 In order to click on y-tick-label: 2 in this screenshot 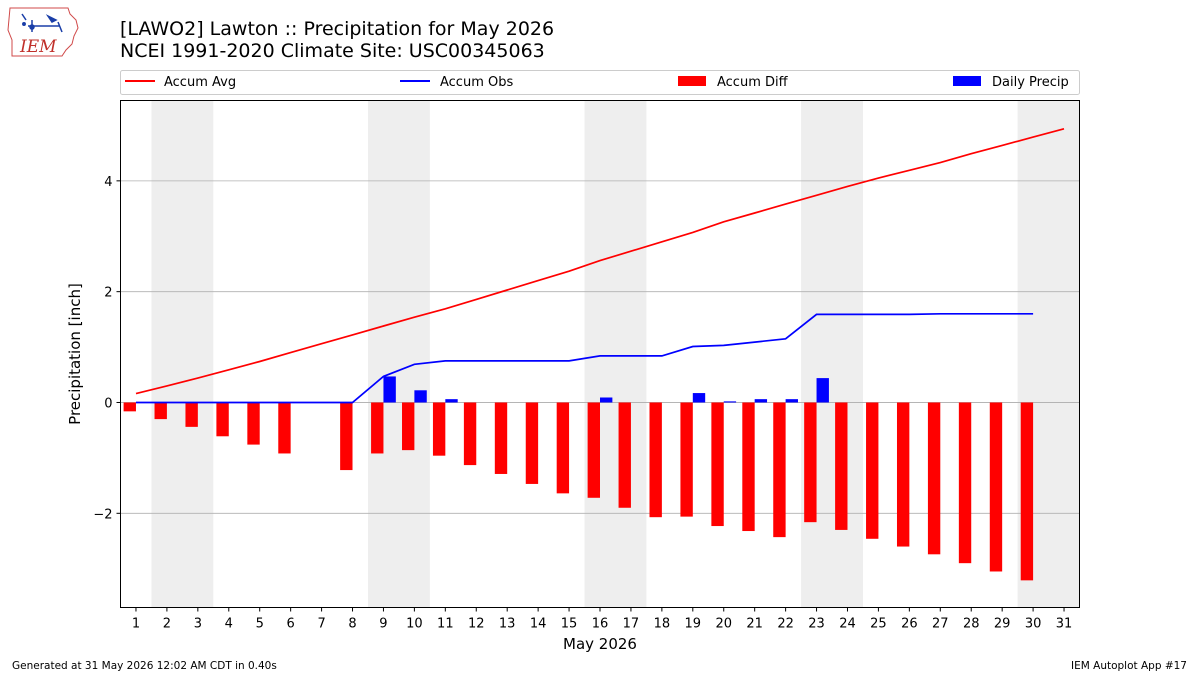, I will do `click(108, 293)`.